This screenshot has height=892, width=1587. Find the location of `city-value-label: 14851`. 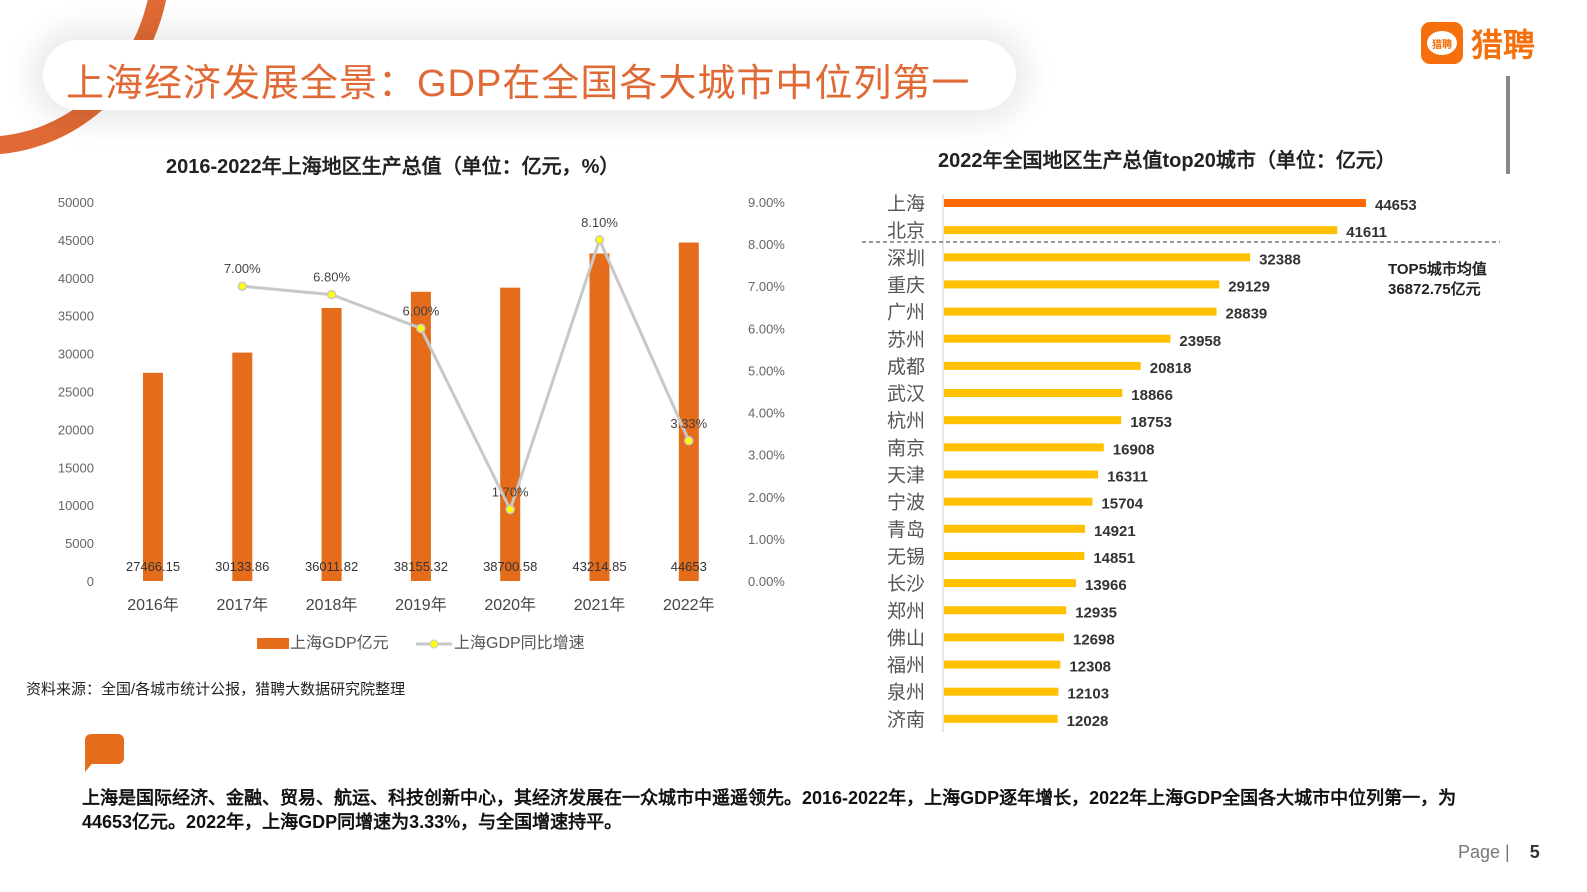

city-value-label: 14851 is located at coordinates (1114, 558).